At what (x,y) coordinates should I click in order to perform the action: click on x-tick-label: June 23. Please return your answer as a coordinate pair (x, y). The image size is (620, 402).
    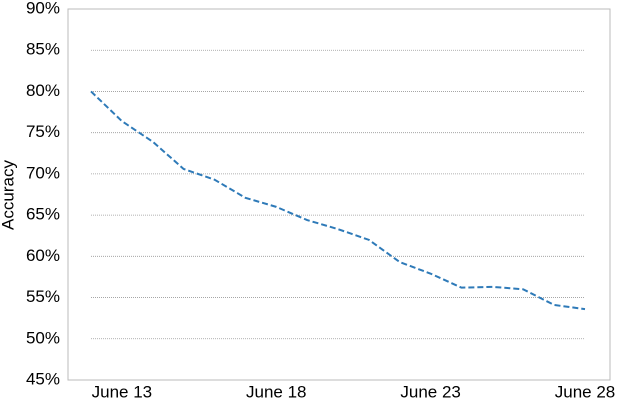
    Looking at the image, I should click on (430, 391).